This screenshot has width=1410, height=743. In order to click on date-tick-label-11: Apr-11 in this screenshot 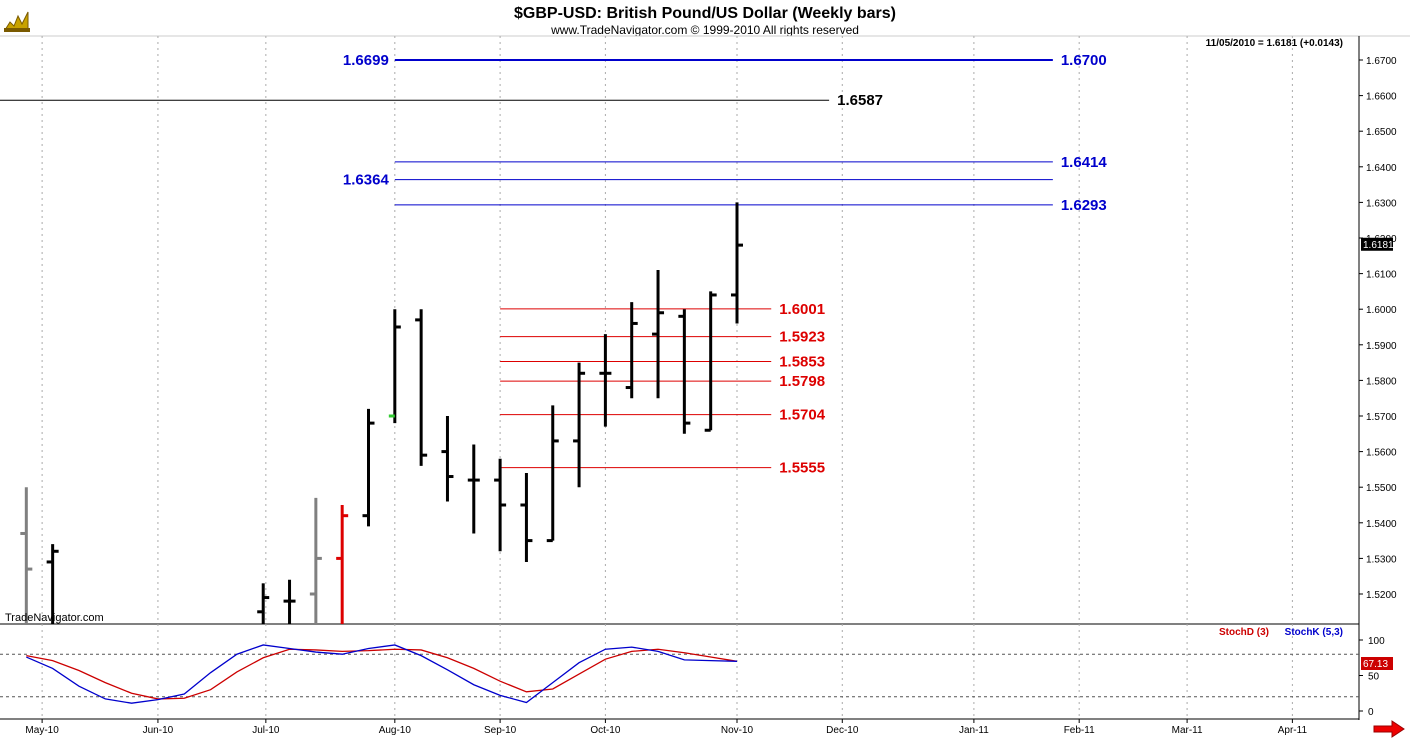, I will do `click(1293, 730)`.